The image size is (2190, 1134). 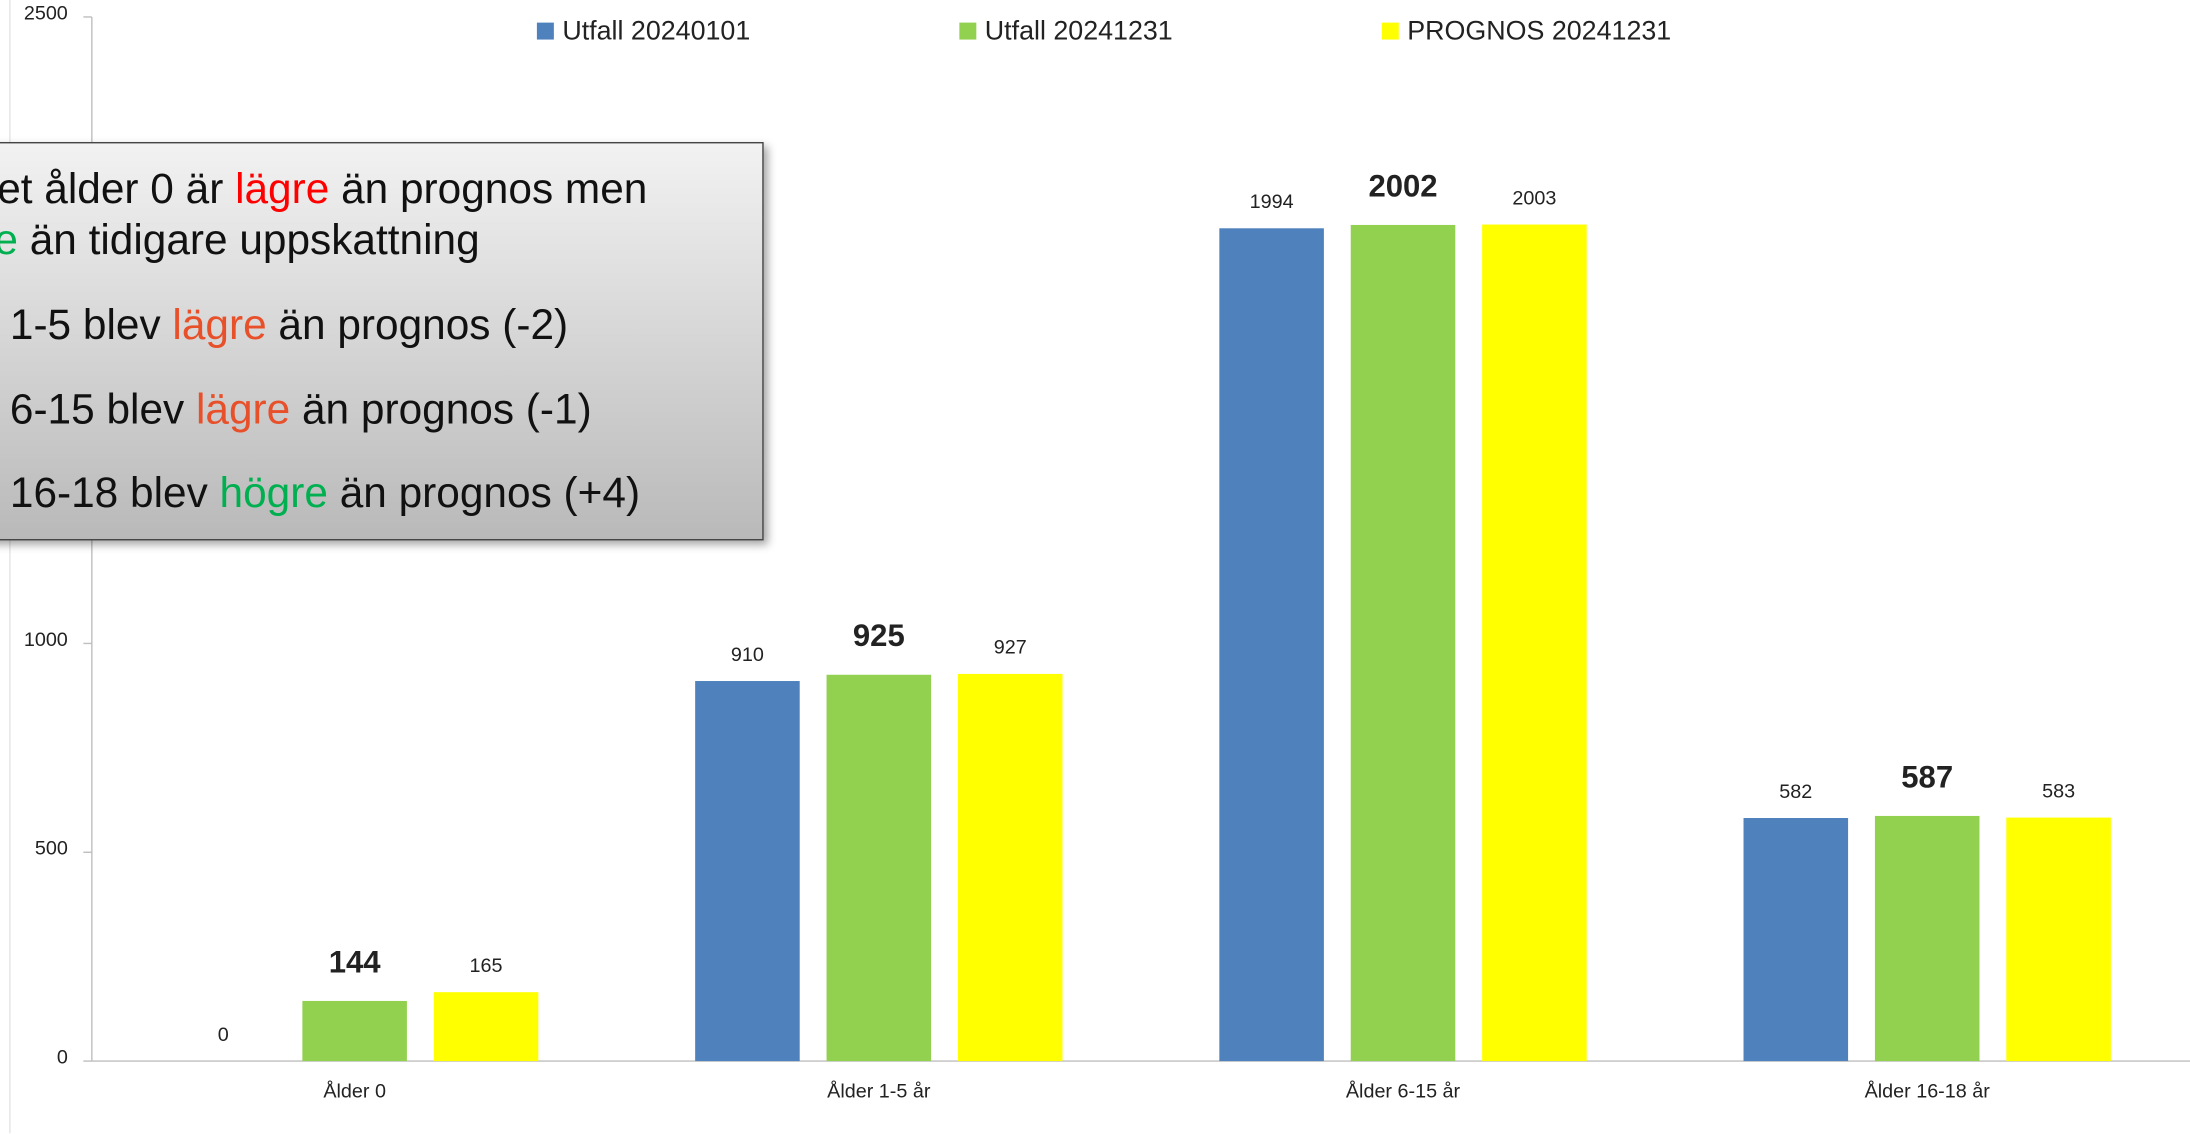 What do you see at coordinates (1539, 31) in the screenshot?
I see `legend-label: PROGNOS 20241231` at bounding box center [1539, 31].